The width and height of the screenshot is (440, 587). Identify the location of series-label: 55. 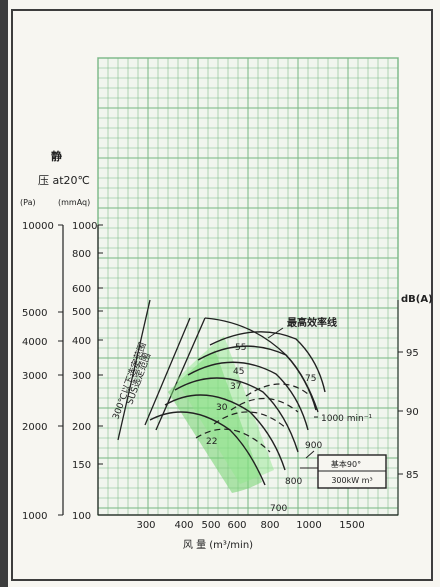
(240, 348).